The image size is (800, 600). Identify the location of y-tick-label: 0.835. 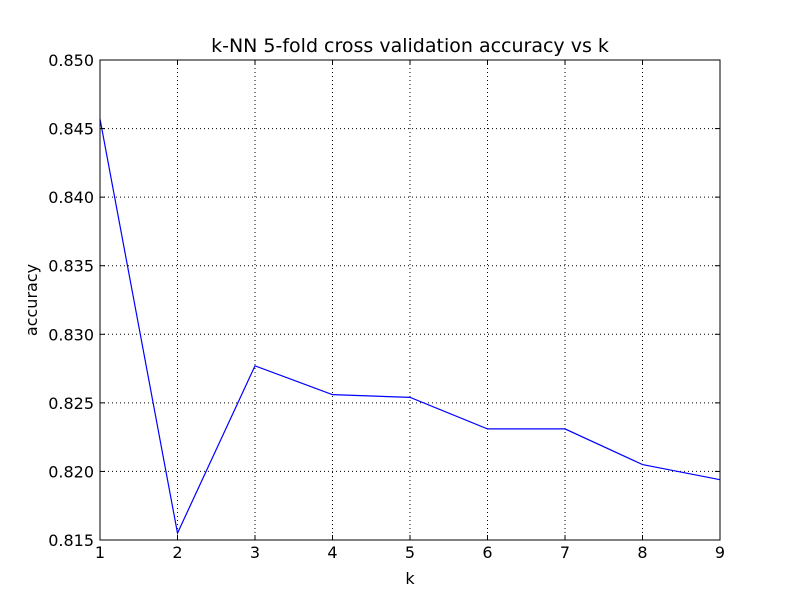
(71, 266).